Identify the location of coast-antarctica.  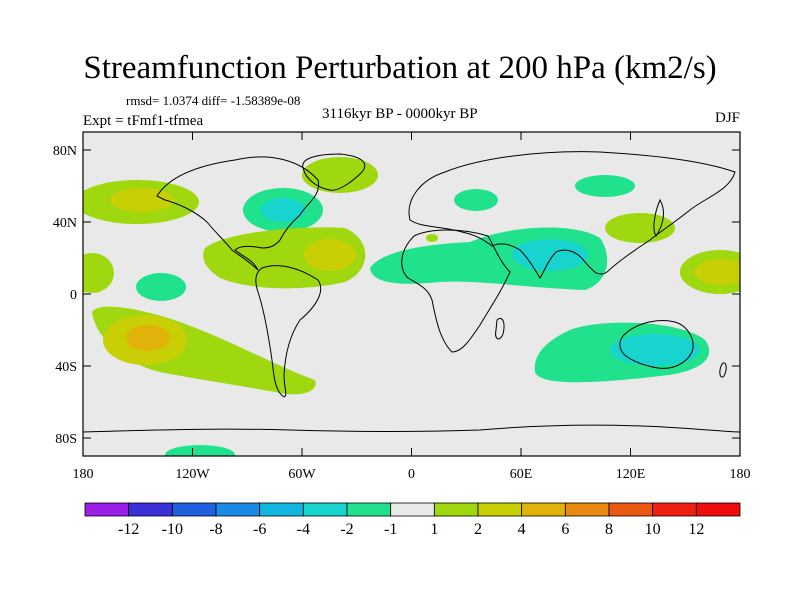
(411, 428).